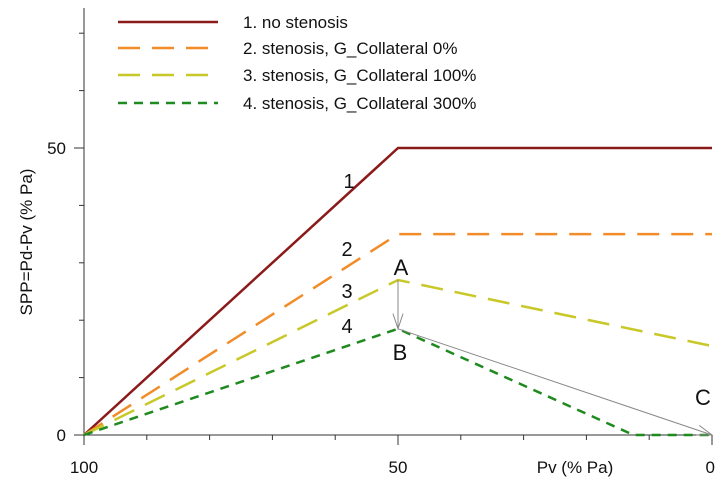  I want to click on curve-label-2: 2, so click(346, 250).